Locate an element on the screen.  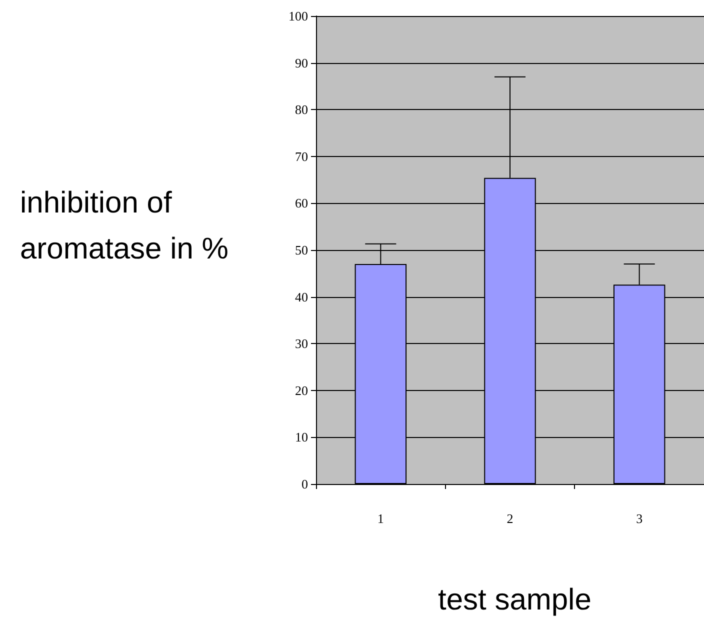
x-axis-title: test sample is located at coordinates (515, 600).